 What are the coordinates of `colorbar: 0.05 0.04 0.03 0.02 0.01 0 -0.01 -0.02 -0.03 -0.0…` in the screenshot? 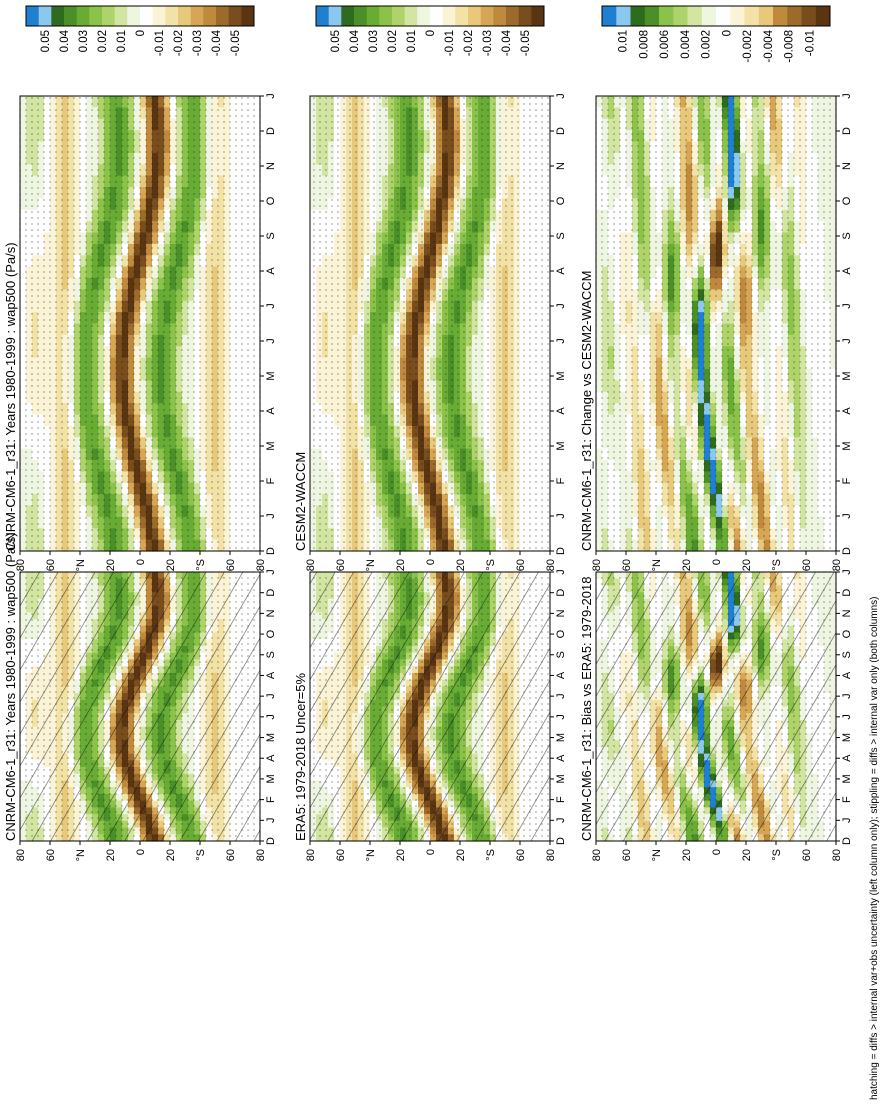 It's located at (140, 30).